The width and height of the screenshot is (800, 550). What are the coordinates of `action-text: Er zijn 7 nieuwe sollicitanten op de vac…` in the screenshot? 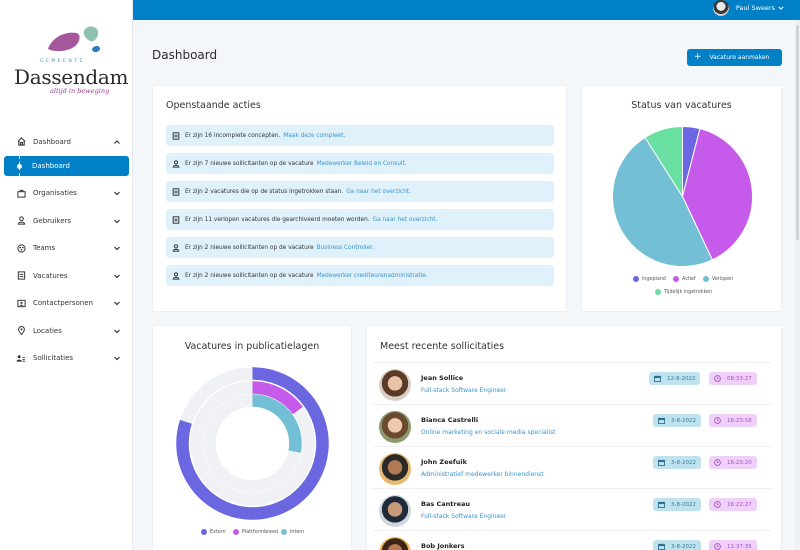 It's located at (249, 163).